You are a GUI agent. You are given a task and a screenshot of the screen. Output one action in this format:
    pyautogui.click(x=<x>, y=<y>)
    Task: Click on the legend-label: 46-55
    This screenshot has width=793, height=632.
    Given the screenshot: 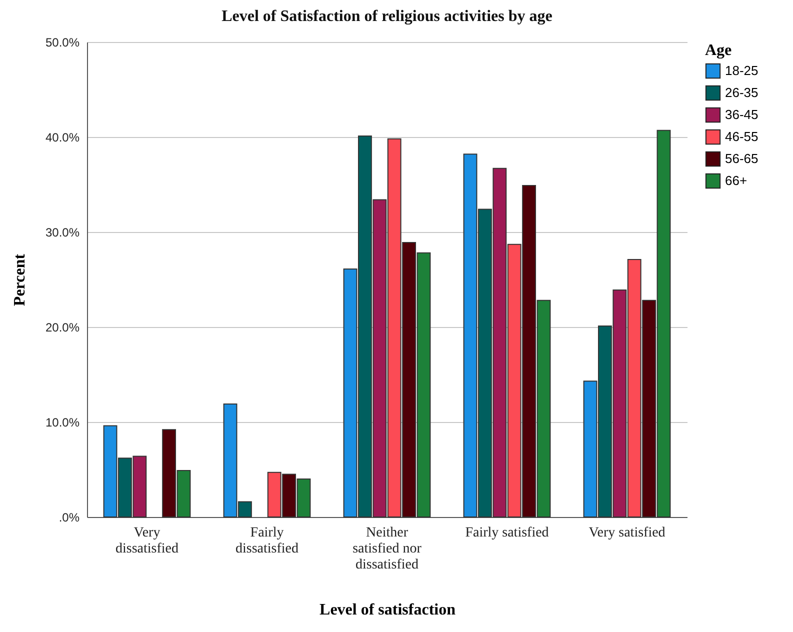 What is the action you would take?
    pyautogui.click(x=741, y=136)
    